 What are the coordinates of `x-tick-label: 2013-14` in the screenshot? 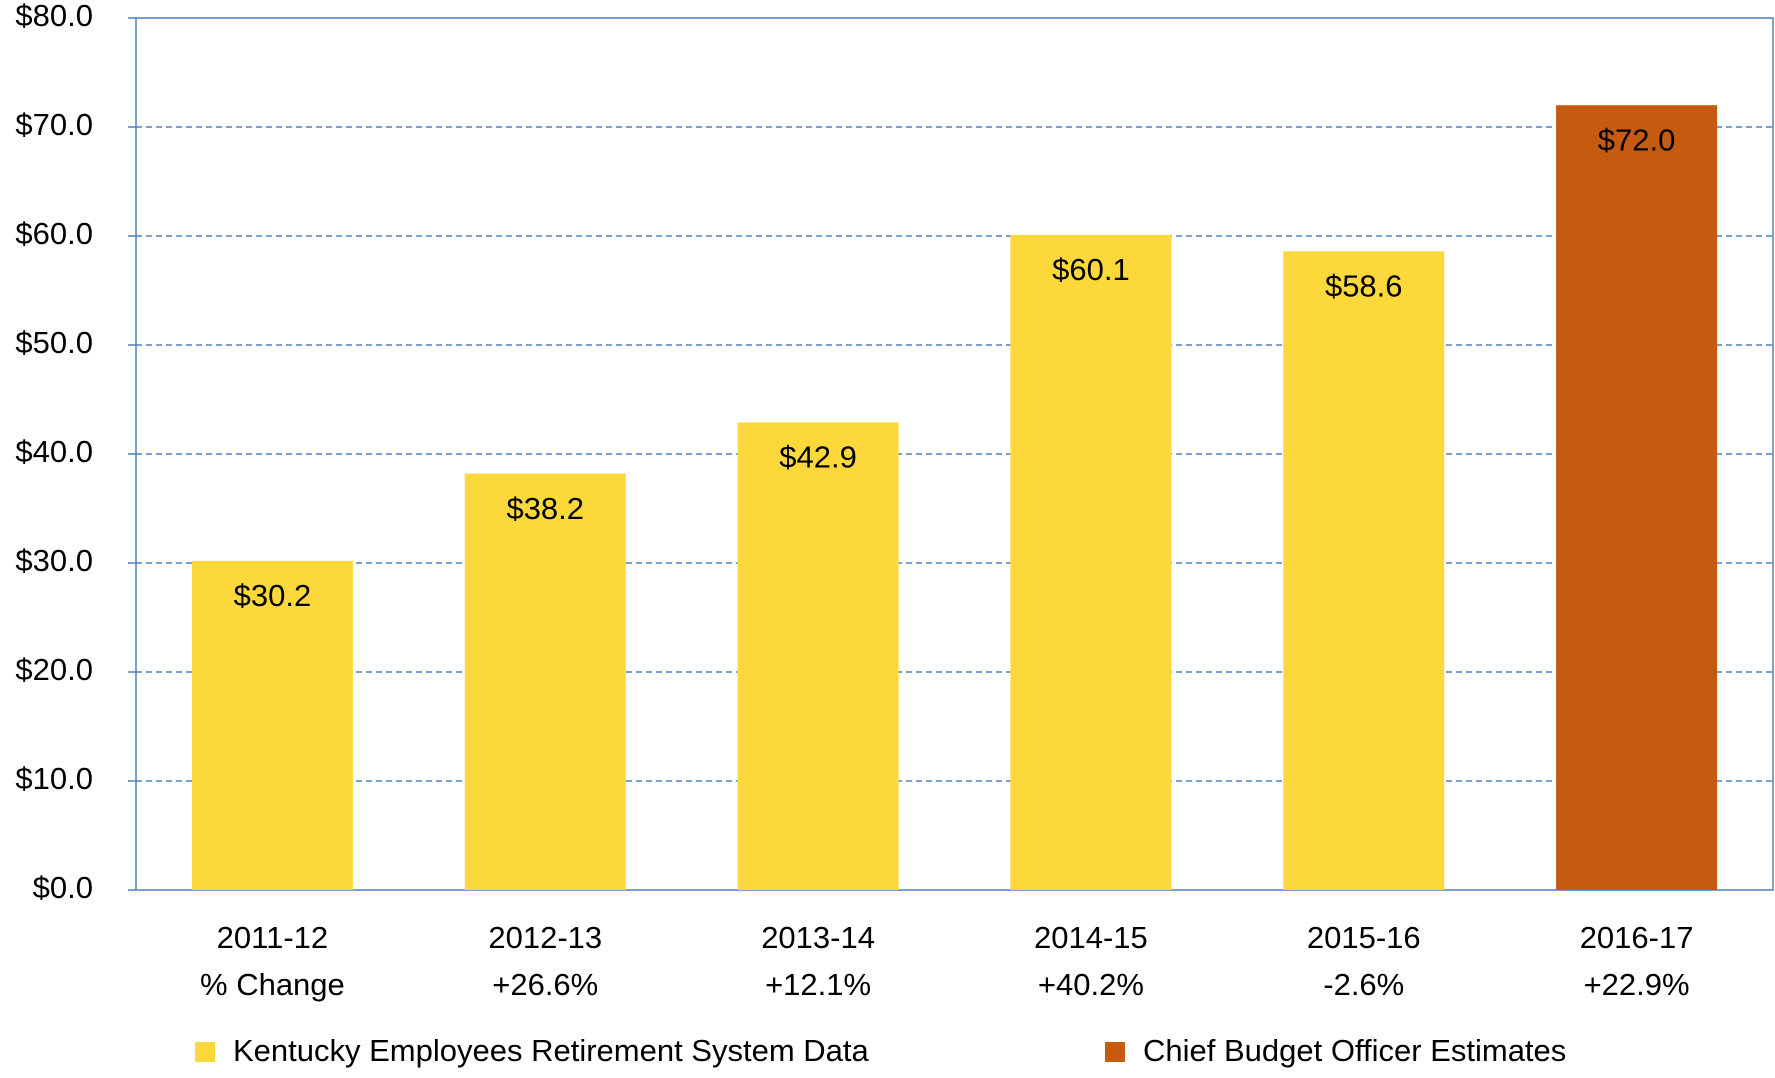 It's located at (818, 937).